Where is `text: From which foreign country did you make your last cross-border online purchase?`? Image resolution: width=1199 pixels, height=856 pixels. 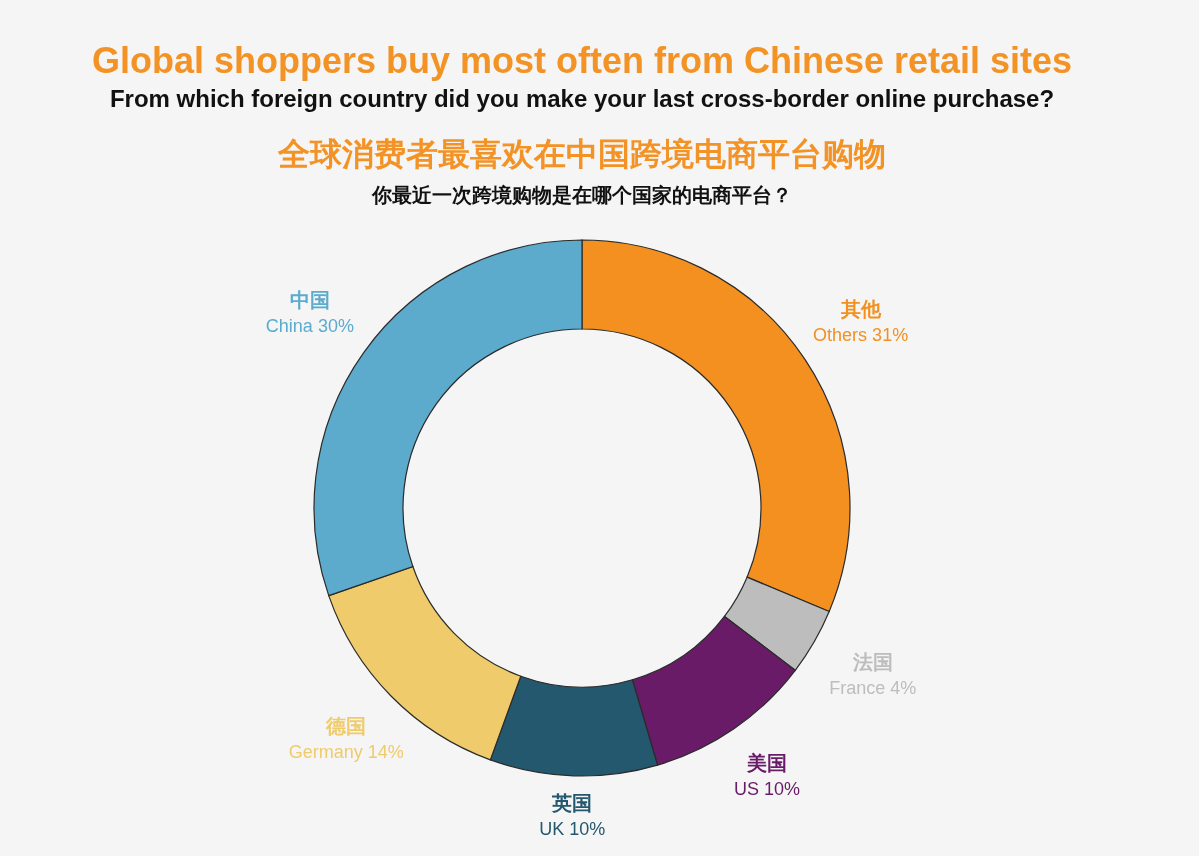 text: From which foreign country did you make your last cross-border online purchase? is located at coordinates (582, 98).